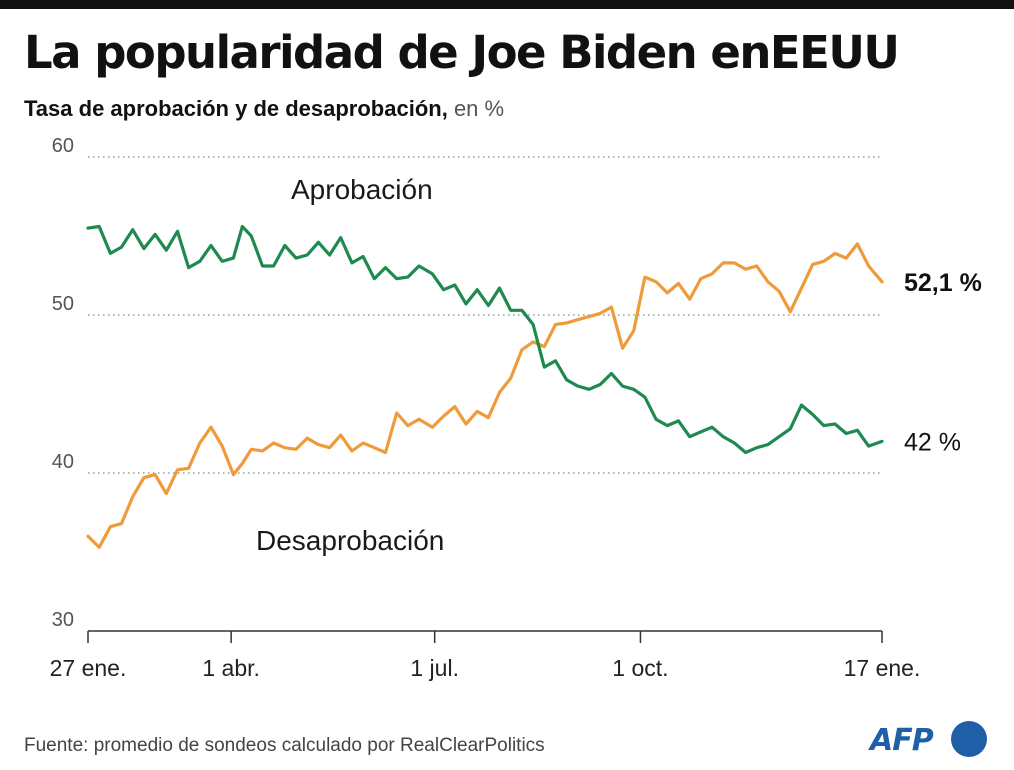  Describe the element at coordinates (63, 383) in the screenshot. I see `y-axis-ticks: 30 40 50 60` at that location.